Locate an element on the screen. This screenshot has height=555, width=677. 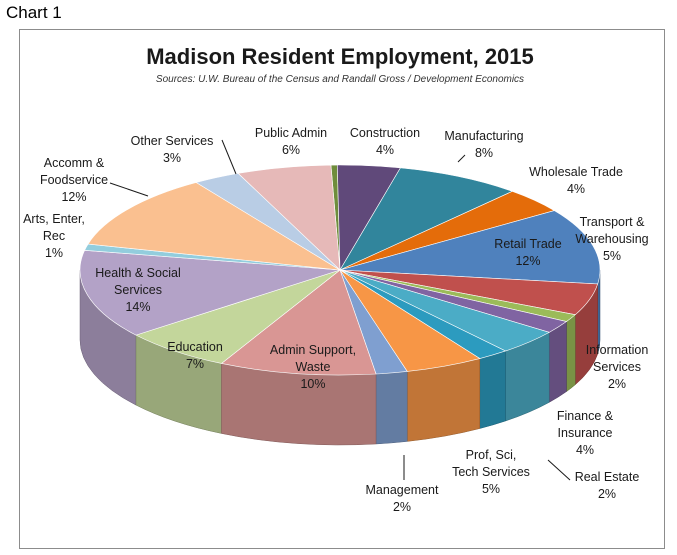
slice-manufacturing is located at coordinates (426, 219).